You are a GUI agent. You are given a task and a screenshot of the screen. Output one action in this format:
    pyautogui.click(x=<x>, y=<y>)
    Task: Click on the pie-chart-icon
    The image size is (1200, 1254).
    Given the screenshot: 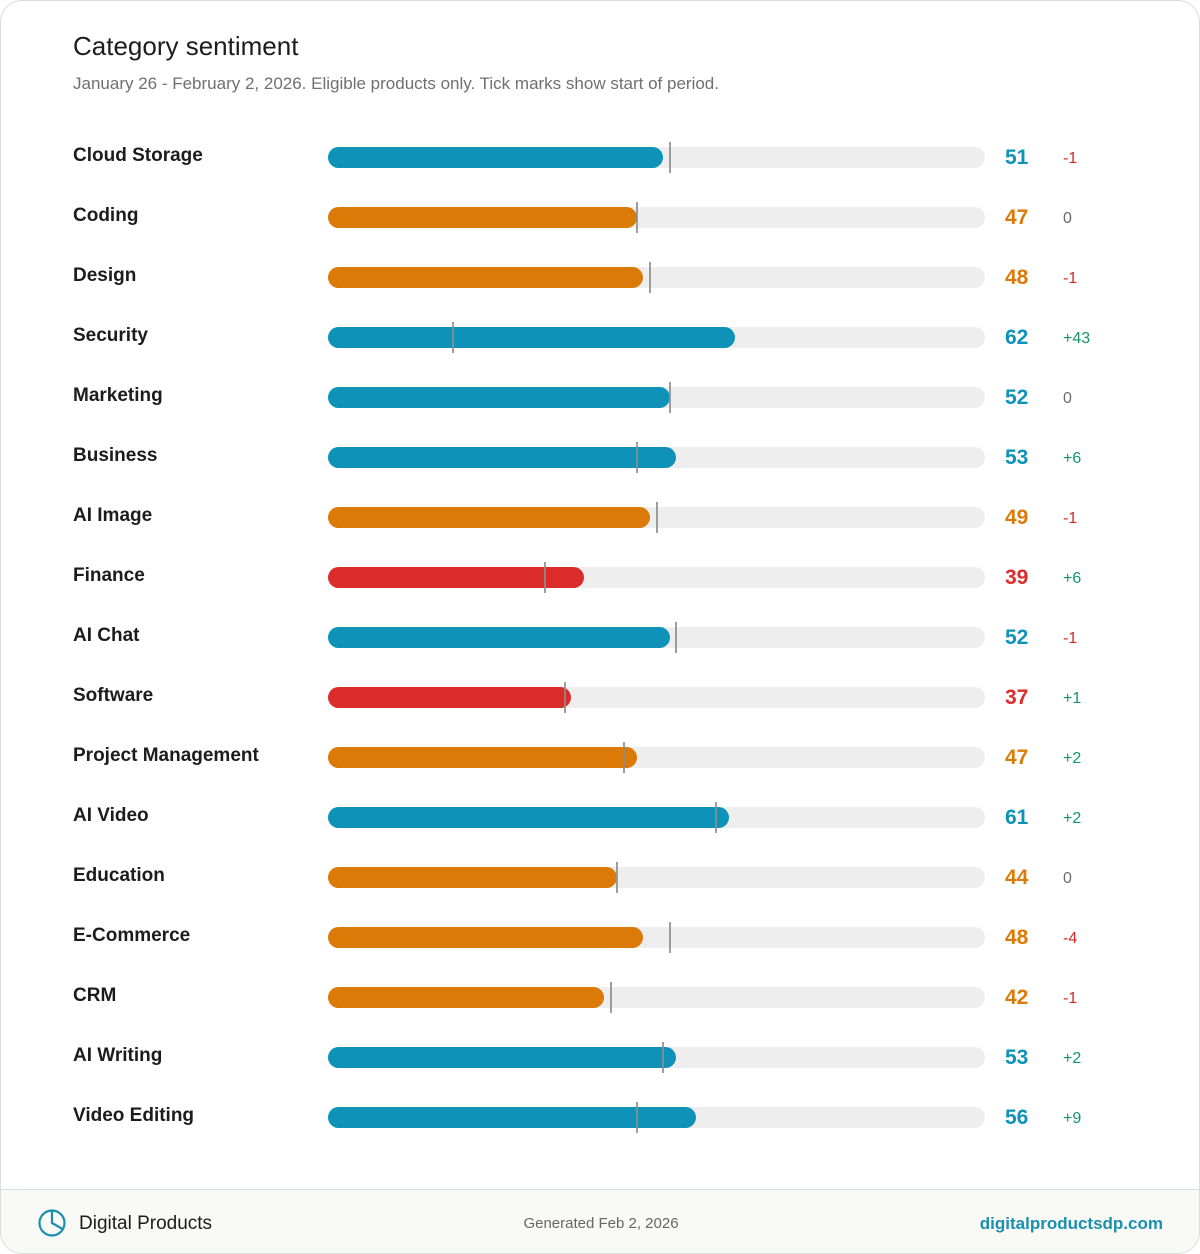 What is the action you would take?
    pyautogui.click(x=52, y=1223)
    